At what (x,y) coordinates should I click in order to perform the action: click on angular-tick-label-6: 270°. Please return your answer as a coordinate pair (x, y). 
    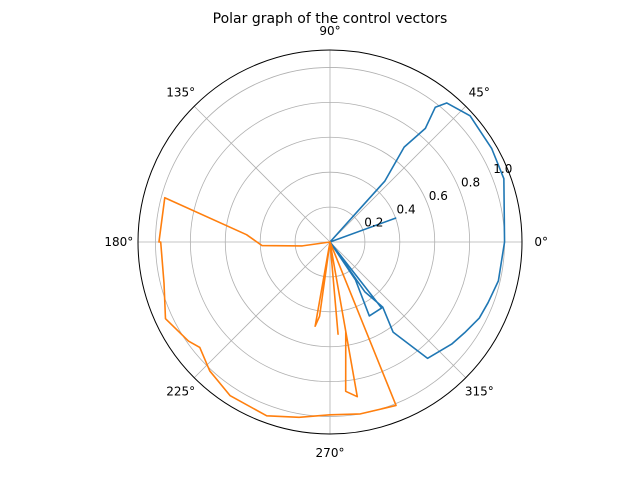
    Looking at the image, I should click on (330, 453).